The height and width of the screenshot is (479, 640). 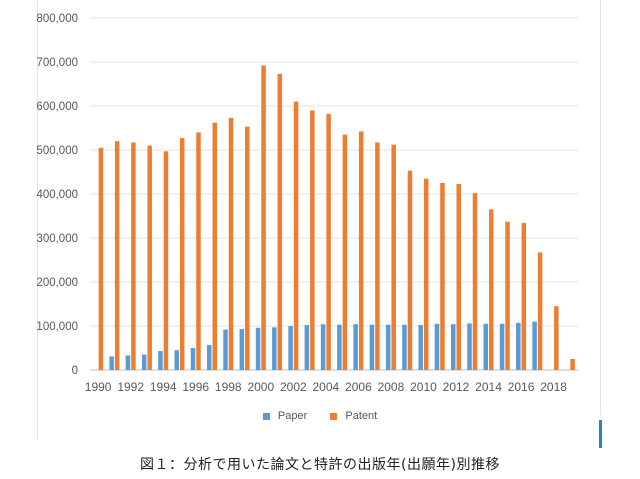 I want to click on x-tick-label: 1992, so click(x=130, y=387).